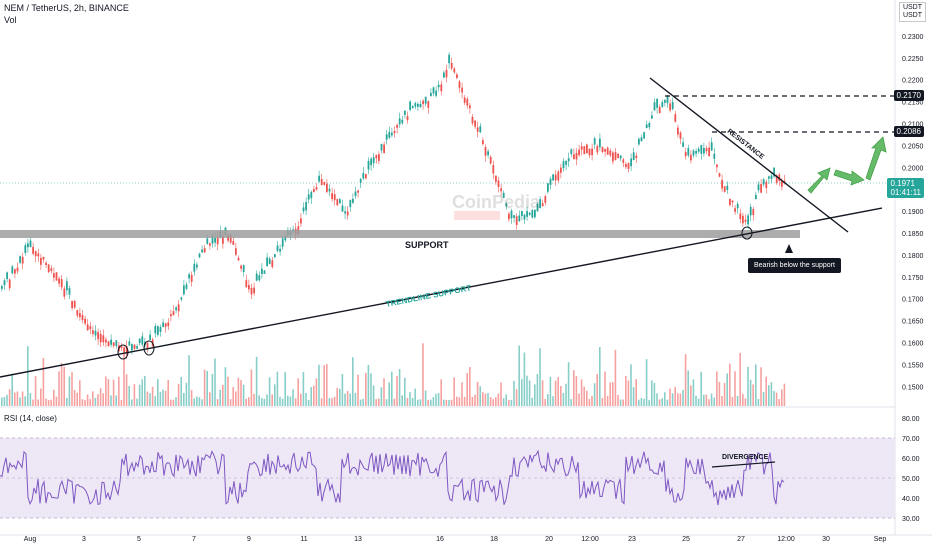 The height and width of the screenshot is (550, 932). What do you see at coordinates (139, 539) in the screenshot?
I see `time-tick-label: 5` at bounding box center [139, 539].